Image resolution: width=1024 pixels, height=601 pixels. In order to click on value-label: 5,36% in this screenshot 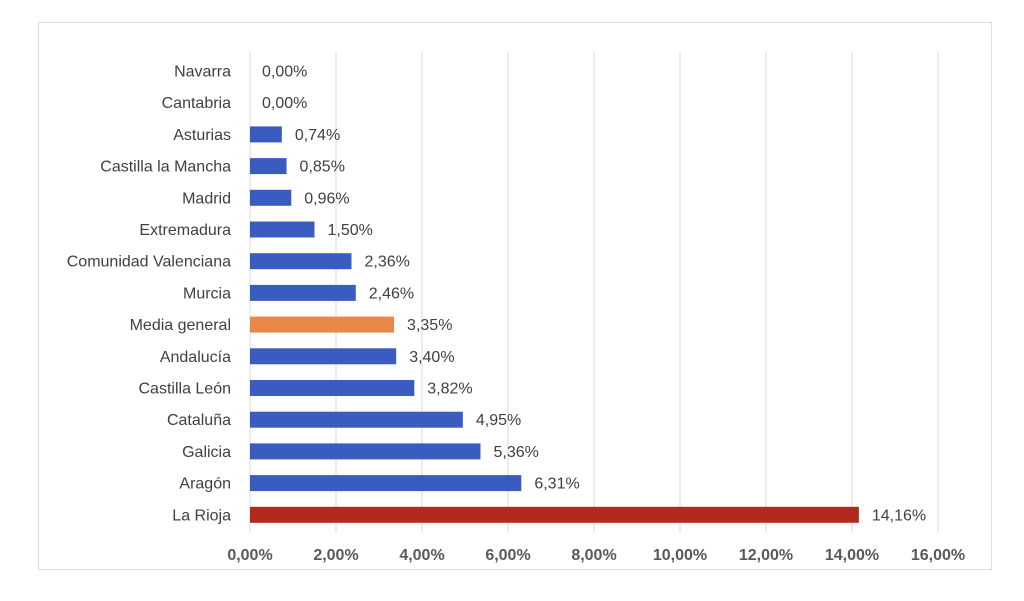, I will do `click(515, 452)`.